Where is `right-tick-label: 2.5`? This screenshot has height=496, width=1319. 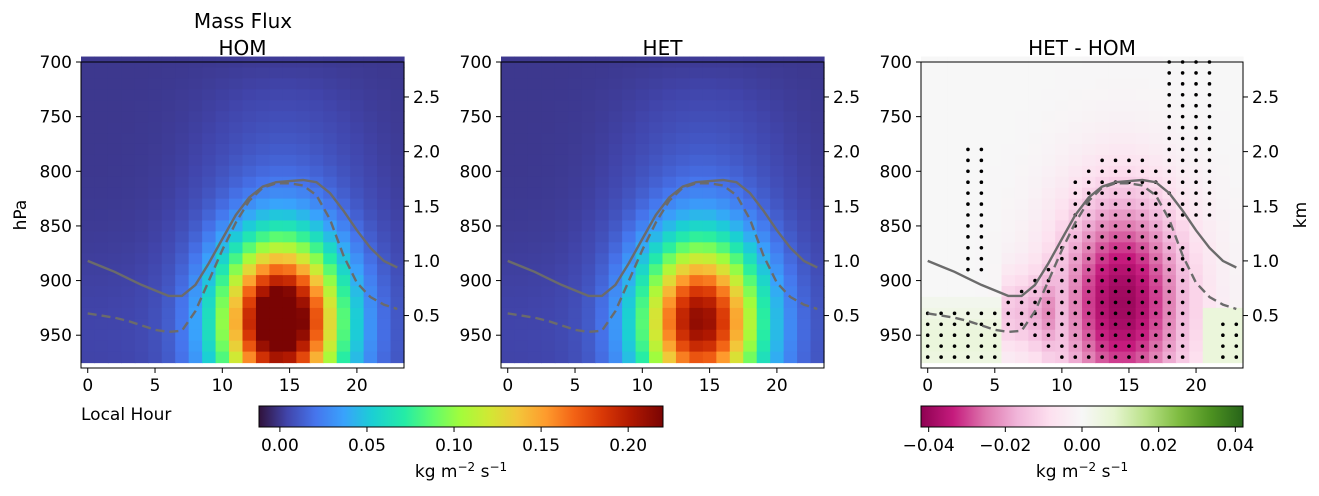
right-tick-label: 2.5 is located at coordinates (846, 98).